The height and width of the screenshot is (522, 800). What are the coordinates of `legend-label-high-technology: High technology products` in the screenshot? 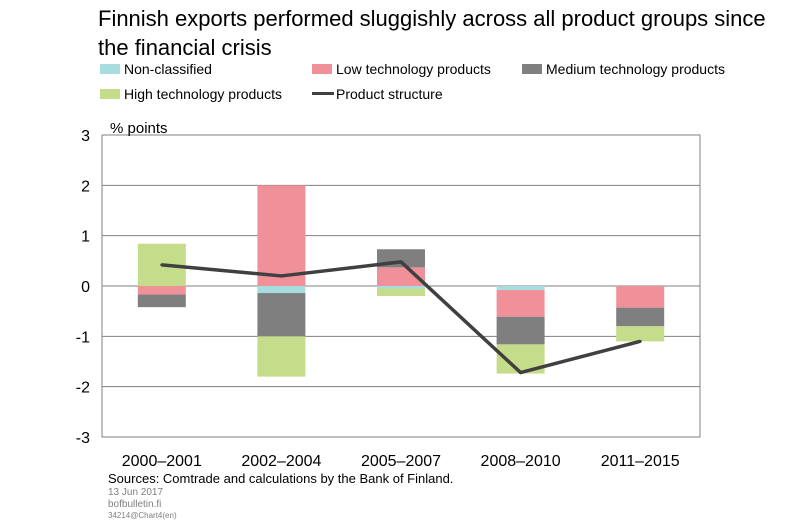 It's located at (203, 94).